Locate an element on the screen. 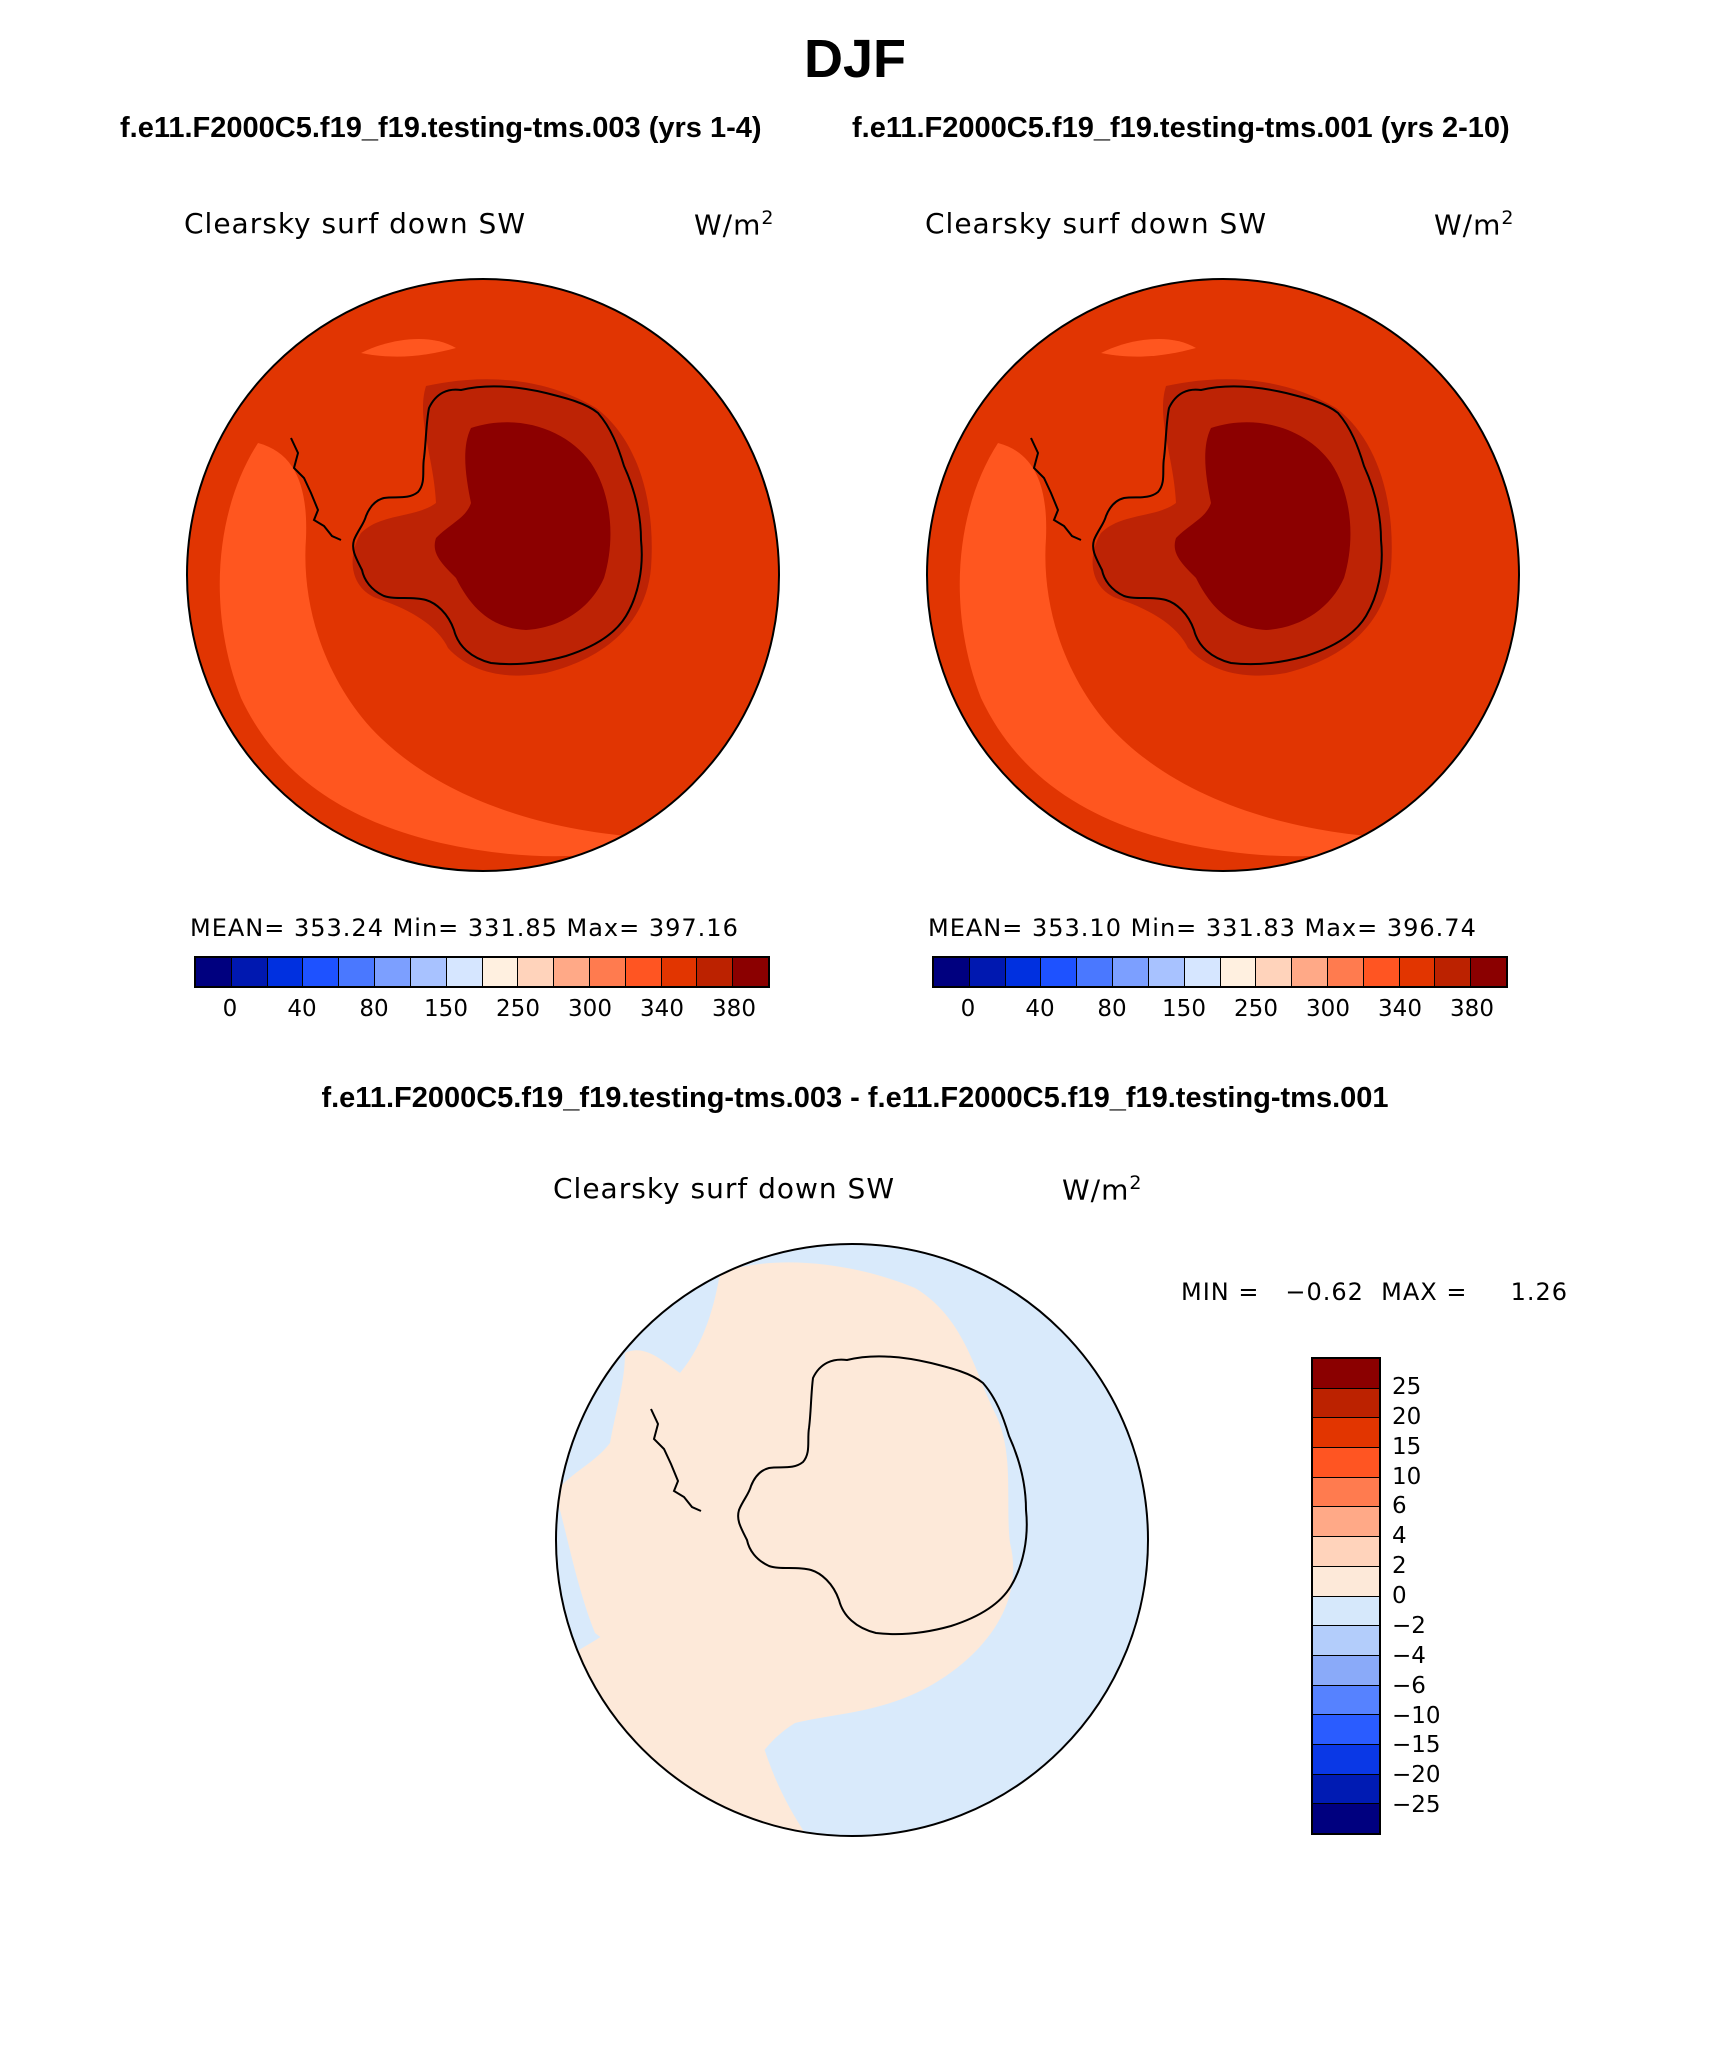 This screenshot has height=2061, width=1710. panel2-units-text: W/m is located at coordinates (1468, 225).